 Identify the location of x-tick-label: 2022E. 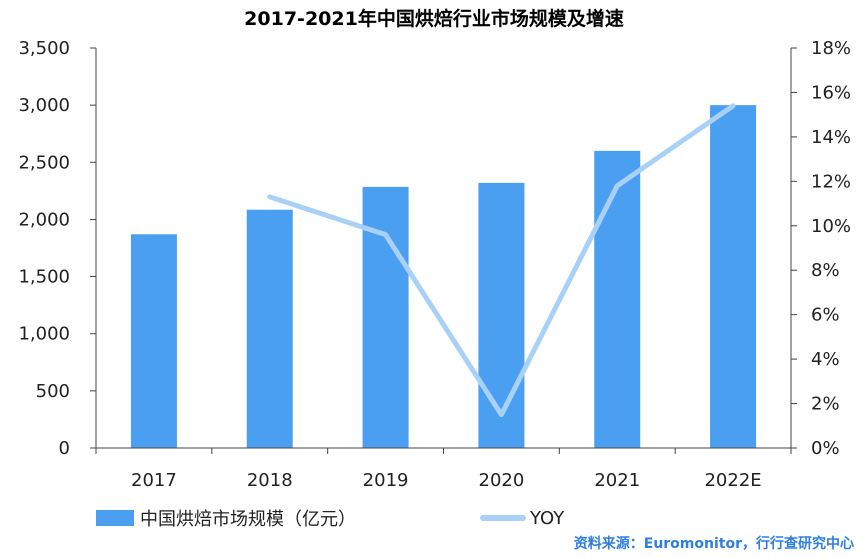
(732, 480).